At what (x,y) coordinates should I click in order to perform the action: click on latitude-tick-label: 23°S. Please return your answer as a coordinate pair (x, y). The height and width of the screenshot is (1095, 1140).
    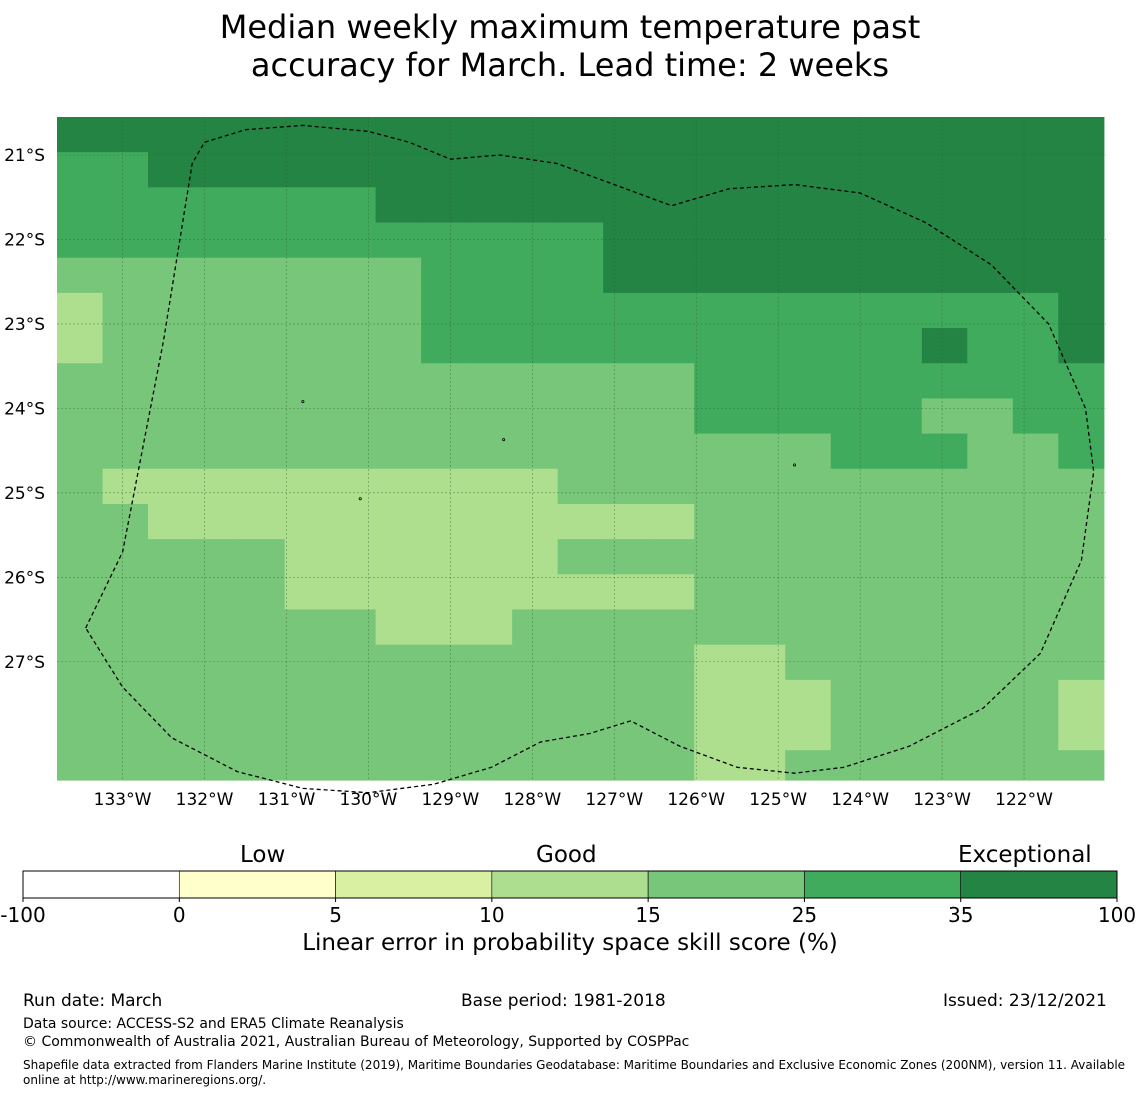
    Looking at the image, I should click on (24, 325).